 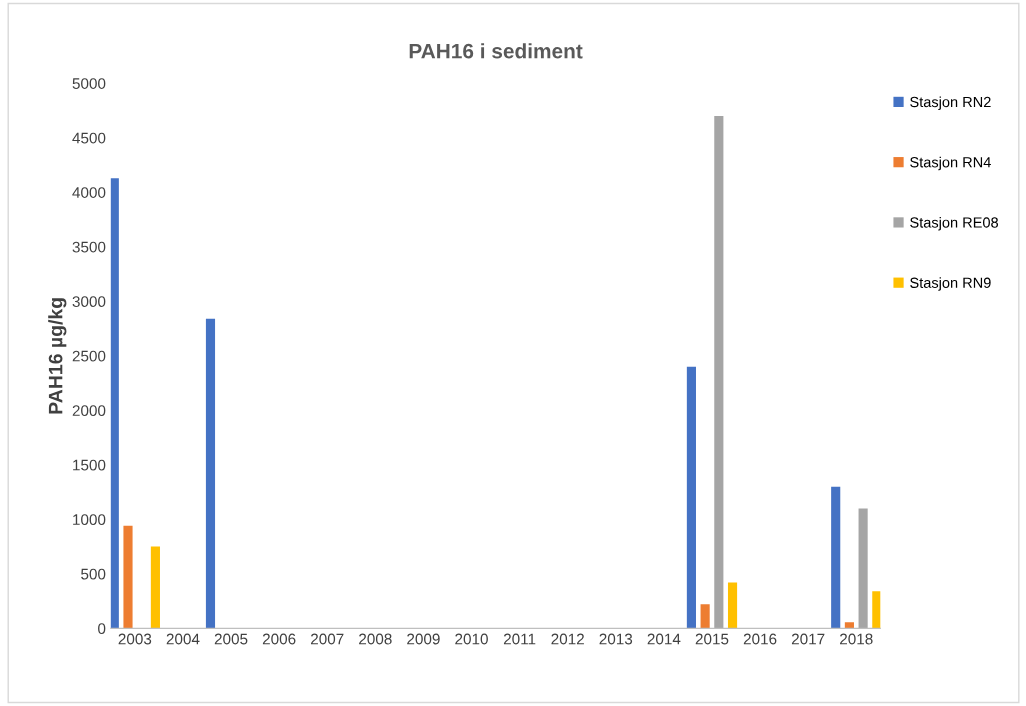 What do you see at coordinates (950, 284) in the screenshot?
I see `legend-label: Stasjon RN9` at bounding box center [950, 284].